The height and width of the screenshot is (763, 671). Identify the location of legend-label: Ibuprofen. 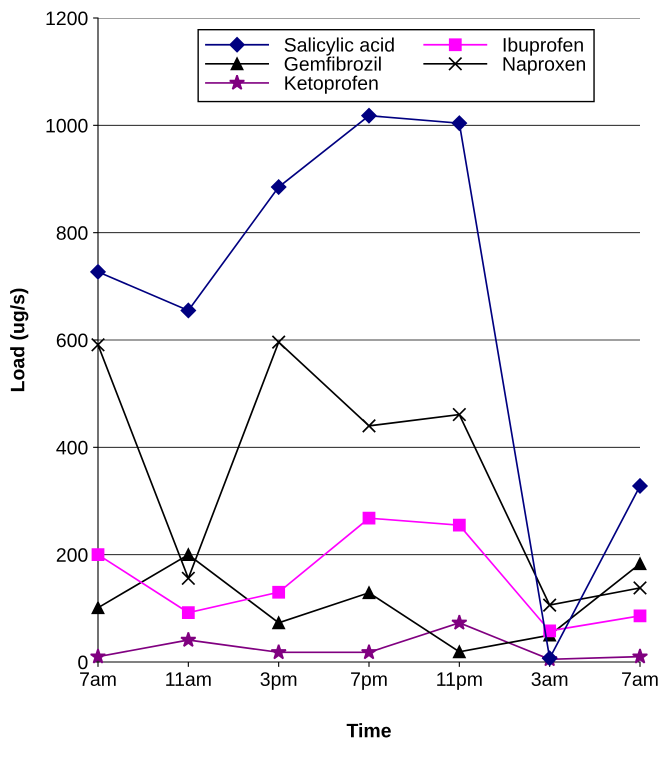
(543, 46).